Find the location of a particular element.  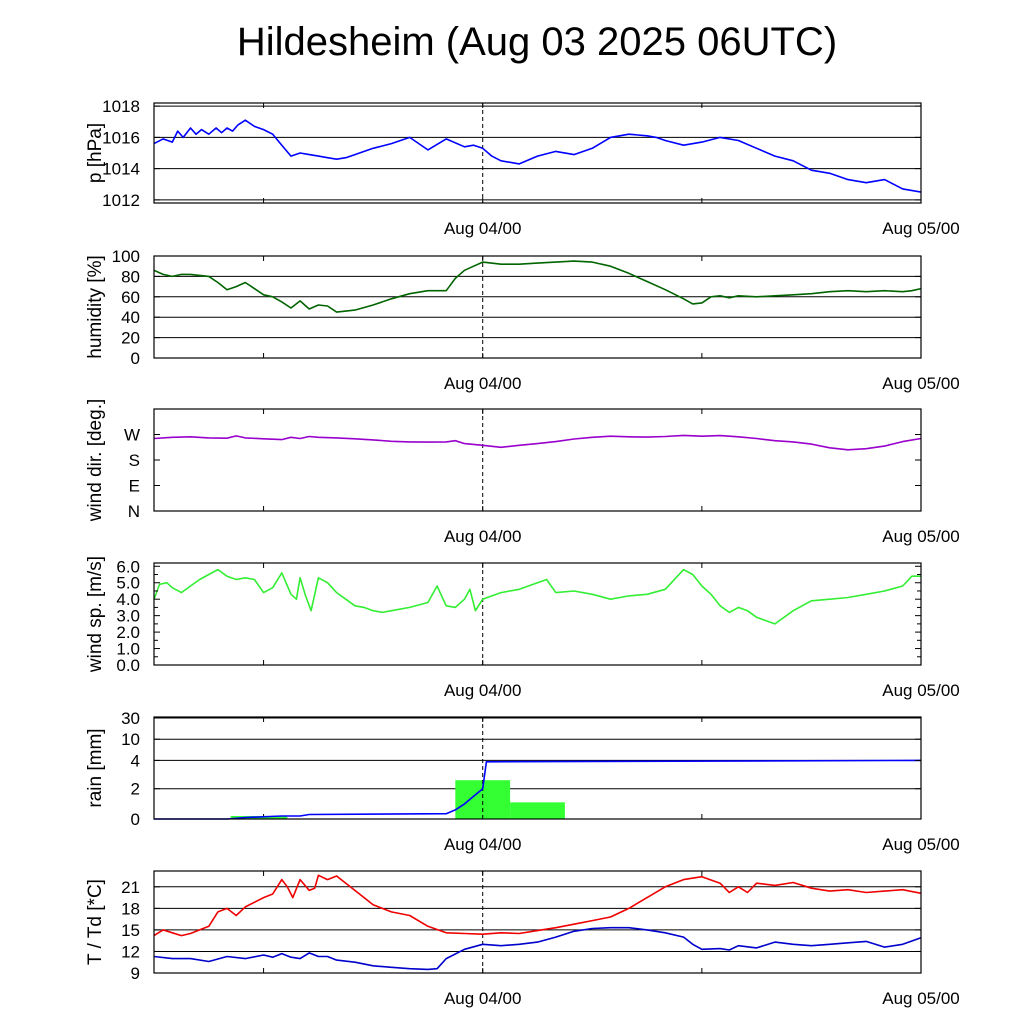

y-tick-label: 40 is located at coordinates (130, 317).